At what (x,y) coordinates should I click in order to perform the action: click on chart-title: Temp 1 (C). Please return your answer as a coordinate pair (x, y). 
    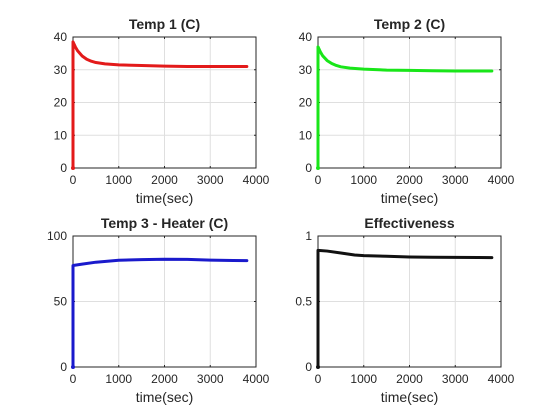
    Looking at the image, I should click on (164, 24).